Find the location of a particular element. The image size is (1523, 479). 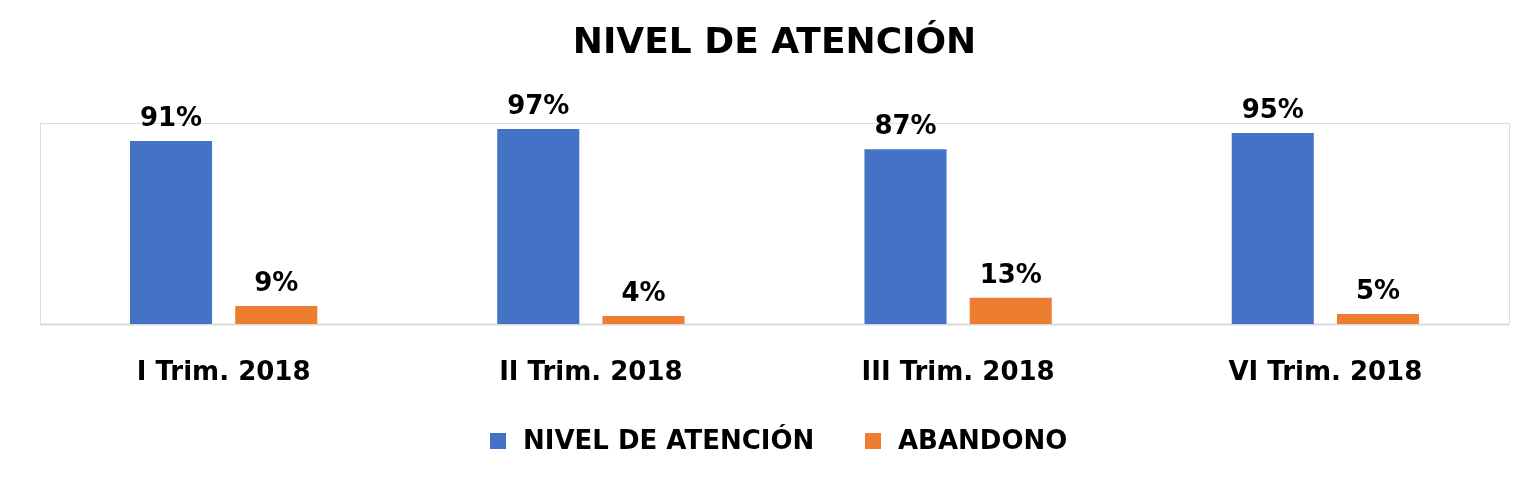

data-label: 13% is located at coordinates (1010, 273).